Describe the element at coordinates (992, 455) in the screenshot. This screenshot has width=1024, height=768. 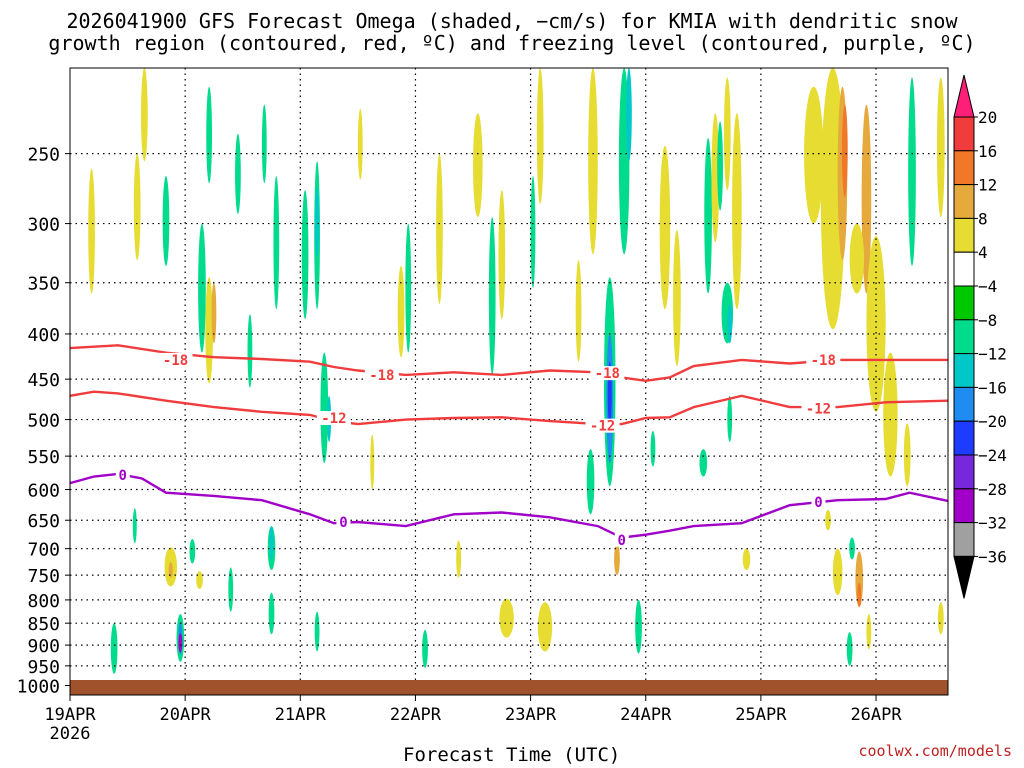
I see `colorbar-label: −24` at that location.